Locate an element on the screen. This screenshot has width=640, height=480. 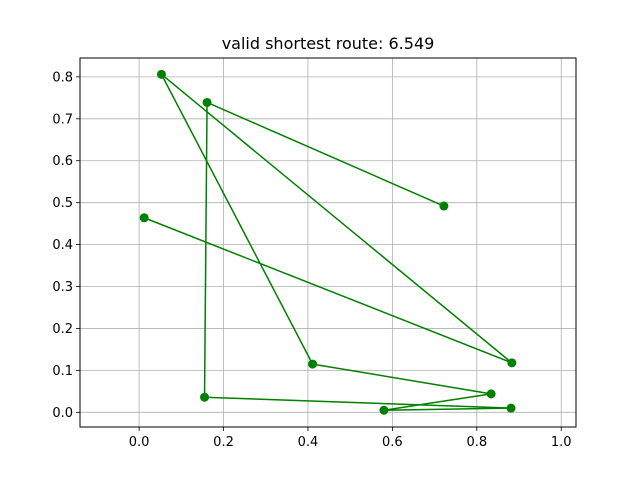
x-tick-label: 1.0 is located at coordinates (561, 442).